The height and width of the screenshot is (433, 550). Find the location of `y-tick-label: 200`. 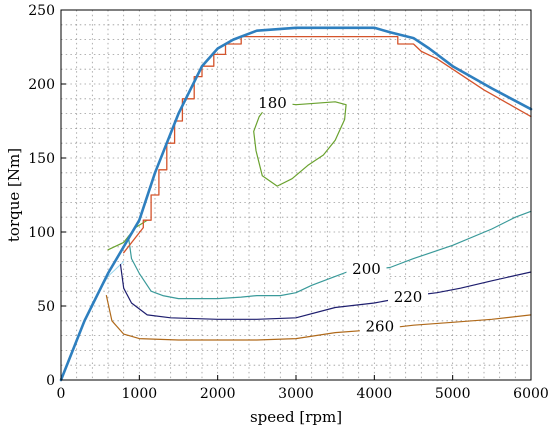

y-tick-label: 200 is located at coordinates (41, 85).